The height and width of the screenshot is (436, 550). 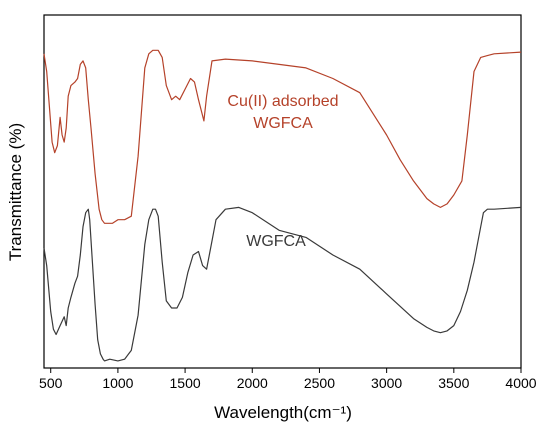 I want to click on x-tick-label: 1500, so click(x=185, y=383).